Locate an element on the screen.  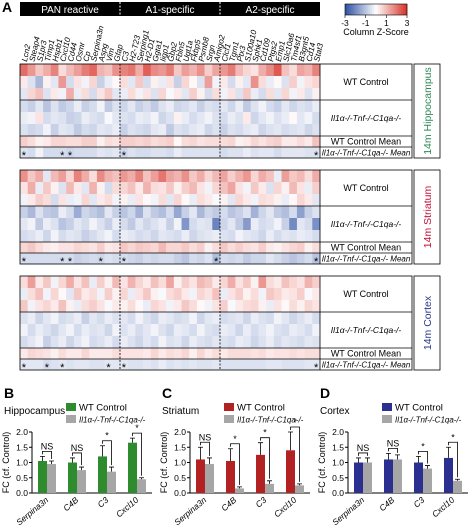
y-tick-label: 1.5 is located at coordinates (22, 447).